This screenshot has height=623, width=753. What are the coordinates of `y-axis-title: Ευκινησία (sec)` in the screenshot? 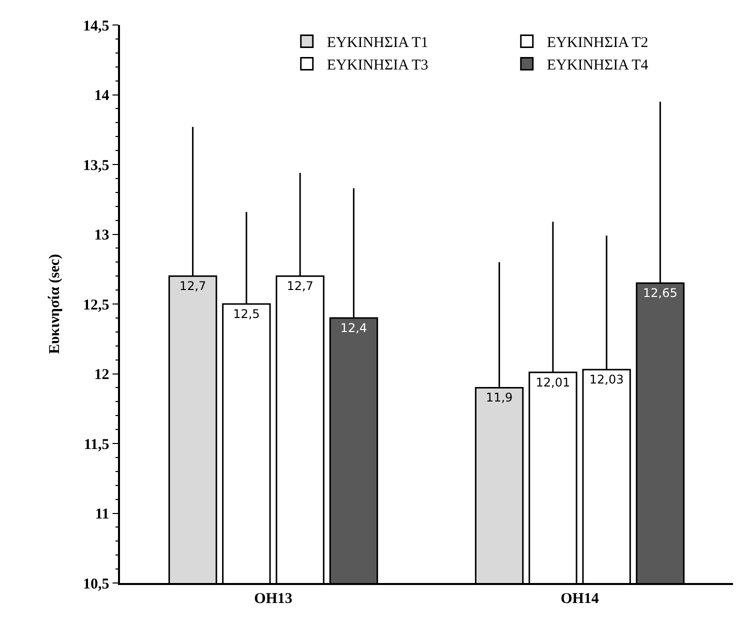 It's located at (54, 304).